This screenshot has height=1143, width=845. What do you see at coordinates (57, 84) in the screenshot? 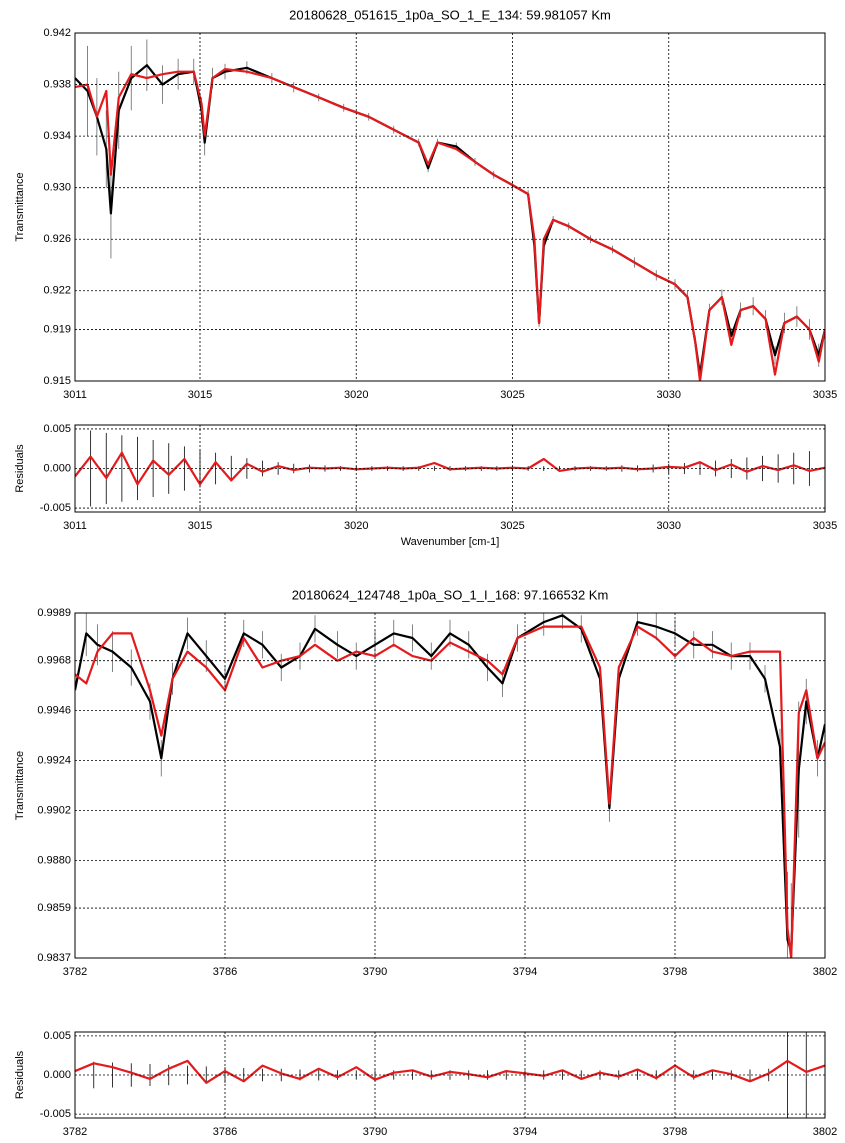
I see `y-tick-label: 0.938` at bounding box center [57, 84].